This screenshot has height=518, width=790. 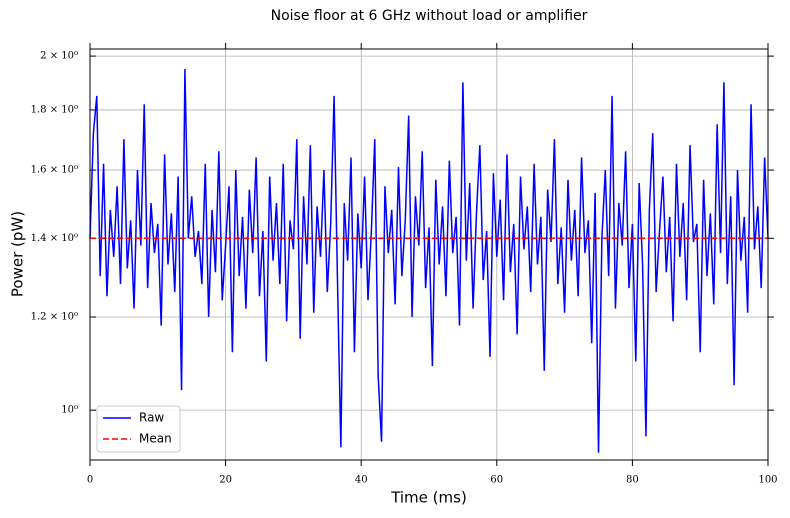 I want to click on legend-label: Raw, so click(x=151, y=418).